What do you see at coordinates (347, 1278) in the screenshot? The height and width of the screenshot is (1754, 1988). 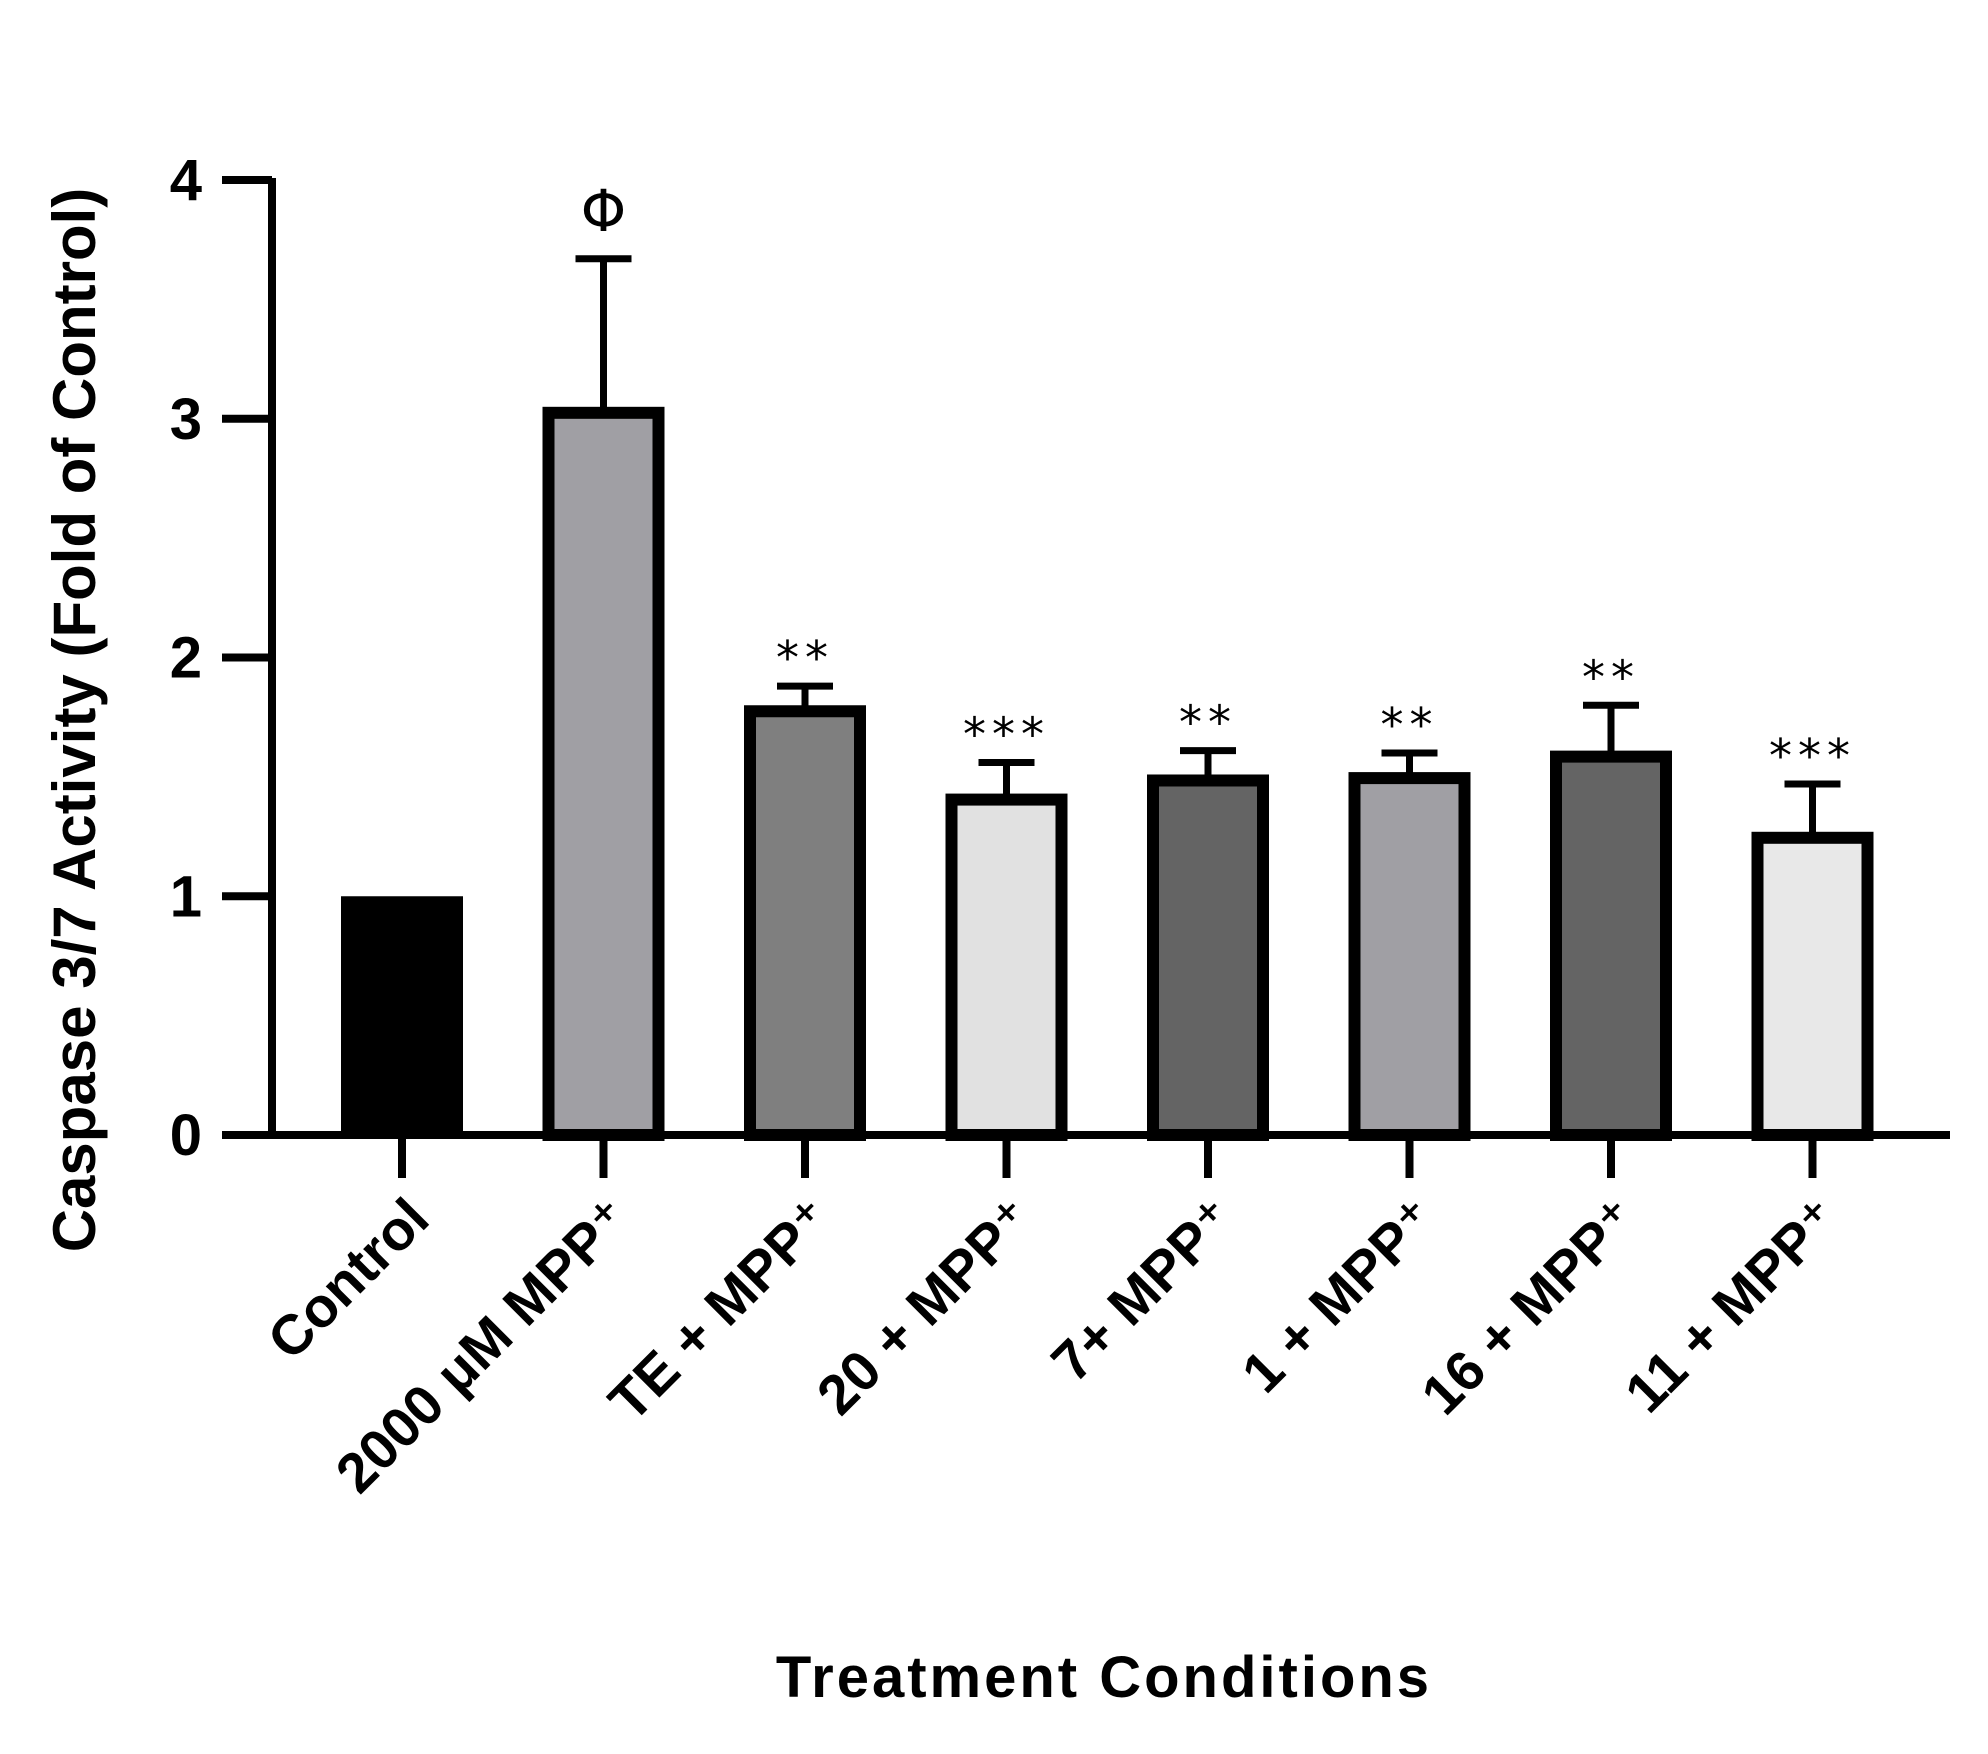 I see `x-tick-label-0: Control` at bounding box center [347, 1278].